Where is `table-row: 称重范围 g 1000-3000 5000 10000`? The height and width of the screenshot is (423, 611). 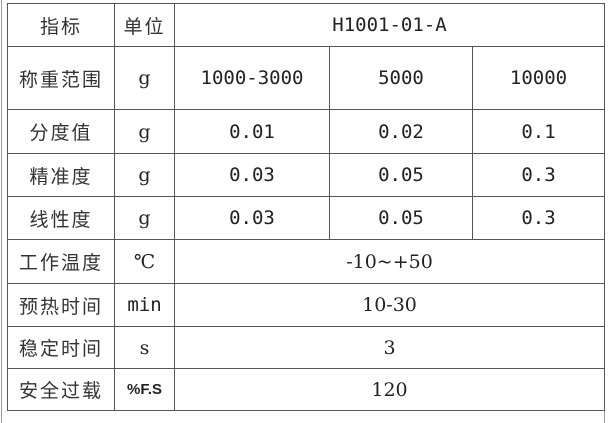 table-row: 称重范围 g 1000-3000 5000 10000 is located at coordinates (306, 78).